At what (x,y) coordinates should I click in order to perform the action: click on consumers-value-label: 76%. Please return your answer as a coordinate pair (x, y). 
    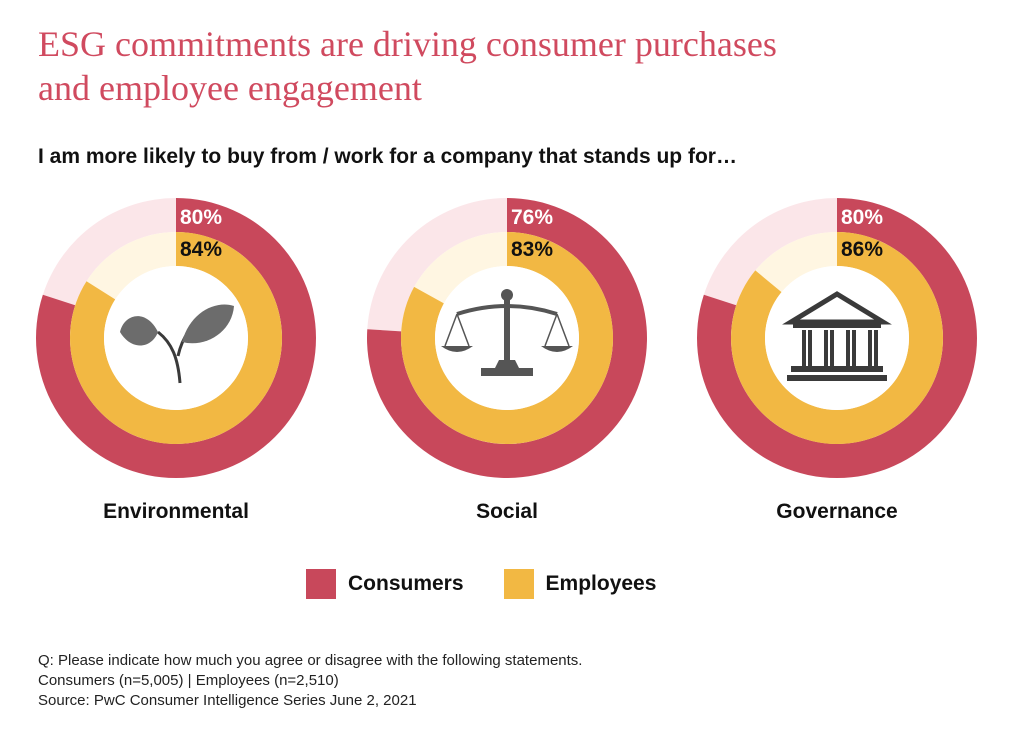
    Looking at the image, I should click on (532, 217).